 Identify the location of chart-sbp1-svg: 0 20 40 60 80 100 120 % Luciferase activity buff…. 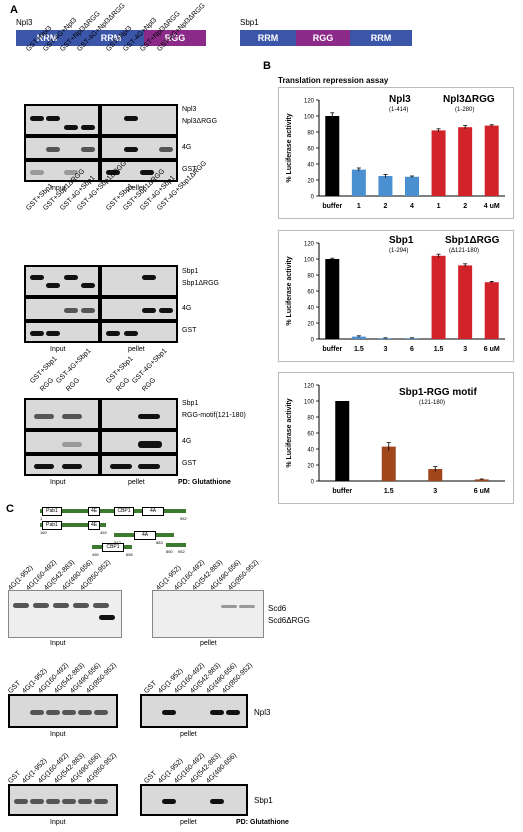
(395, 297).